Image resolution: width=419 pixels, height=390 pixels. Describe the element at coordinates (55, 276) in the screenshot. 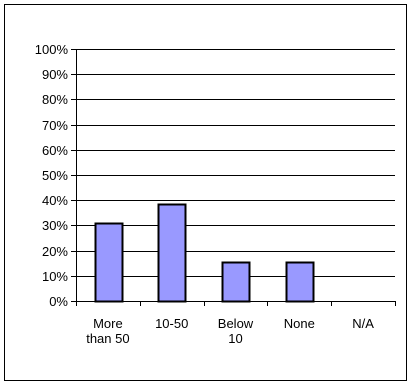

I see `y-tick-label: 10%` at that location.